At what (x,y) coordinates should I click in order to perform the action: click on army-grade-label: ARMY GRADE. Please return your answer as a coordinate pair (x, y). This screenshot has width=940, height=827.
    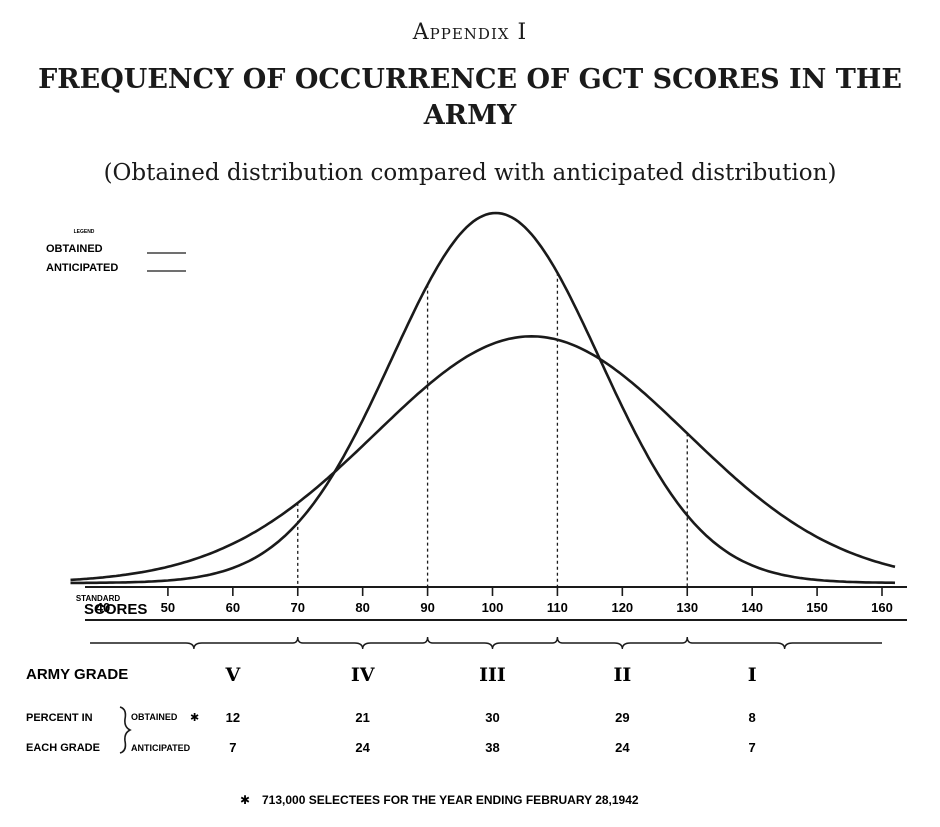
    Looking at the image, I should click on (77, 674).